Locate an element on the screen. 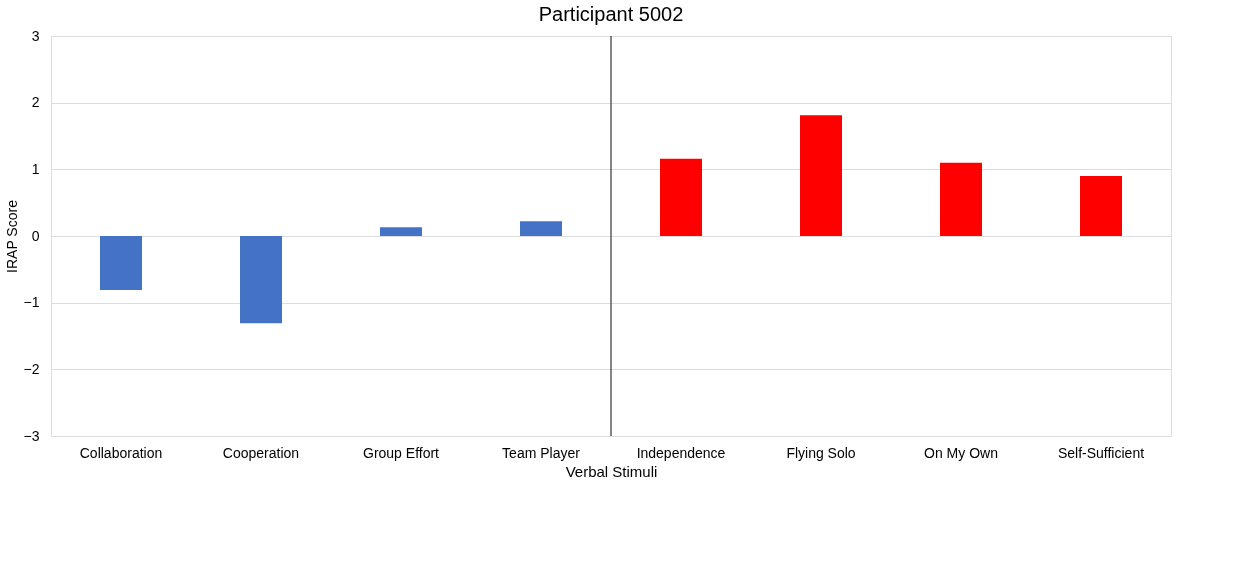  x-tick-label: Cooperation is located at coordinates (261, 452).